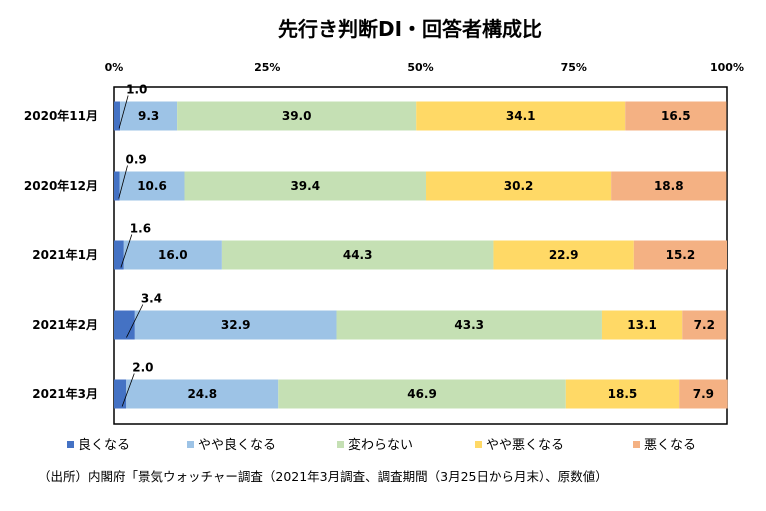  I want to click on data-label: 15.2, so click(681, 255).